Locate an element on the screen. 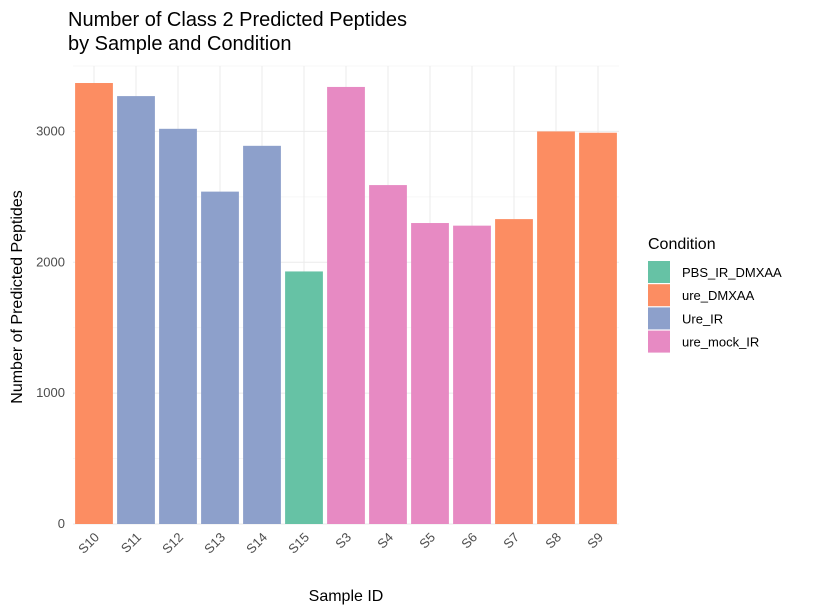 This screenshot has height=615, width=813. legend-label: PBS_IR_DMXAA is located at coordinates (732, 272).